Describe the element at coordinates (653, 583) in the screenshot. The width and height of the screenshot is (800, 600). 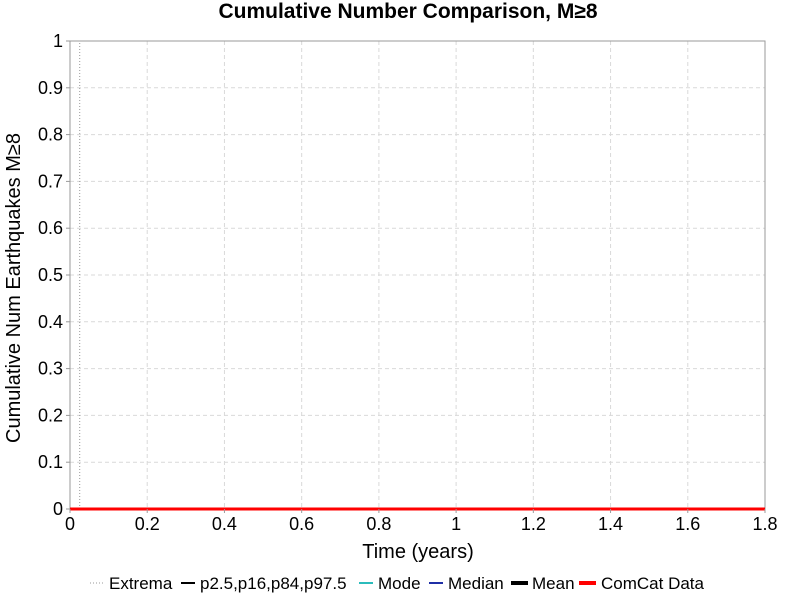
I see `legend-label: ComCat Data` at that location.